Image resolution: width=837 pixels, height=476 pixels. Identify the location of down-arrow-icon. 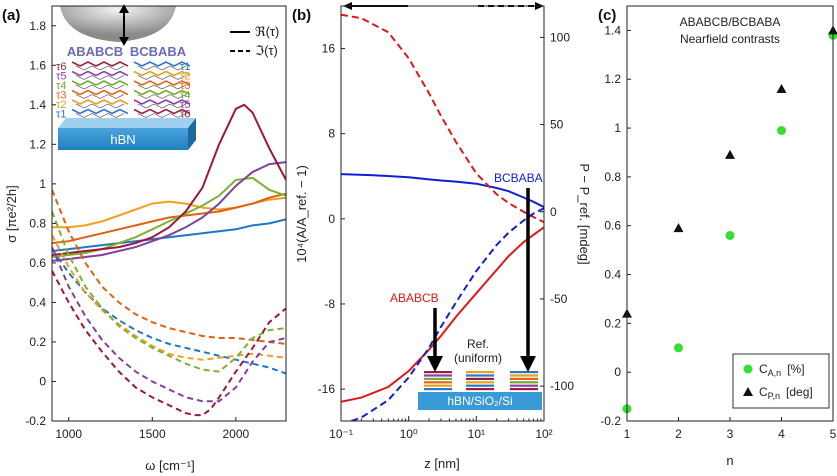
(435, 340).